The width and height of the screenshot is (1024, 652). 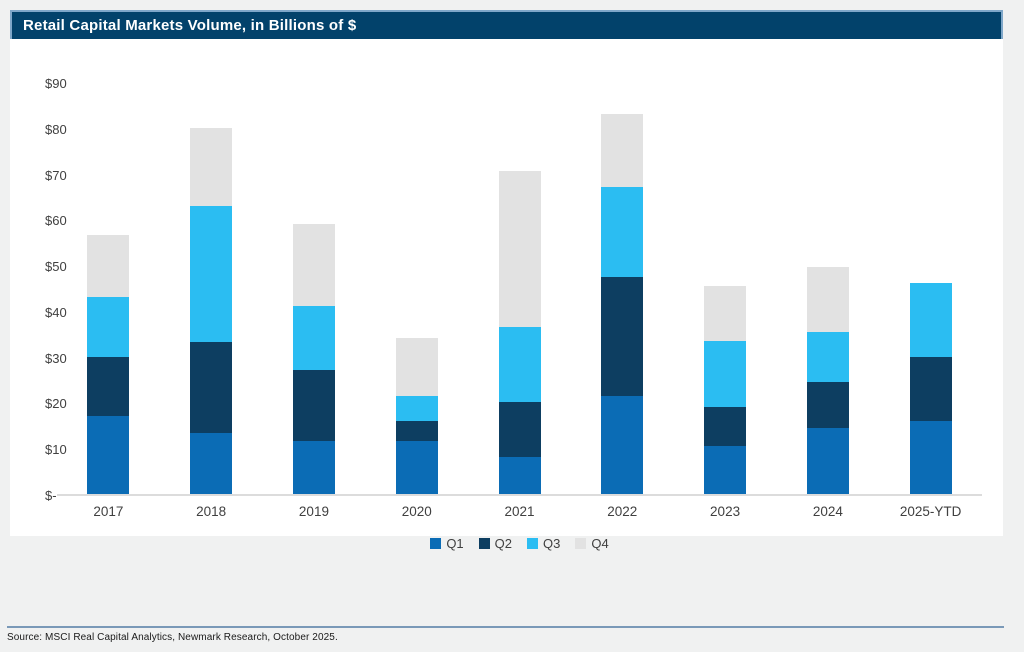 I want to click on bar-group-2023, so click(x=725, y=289).